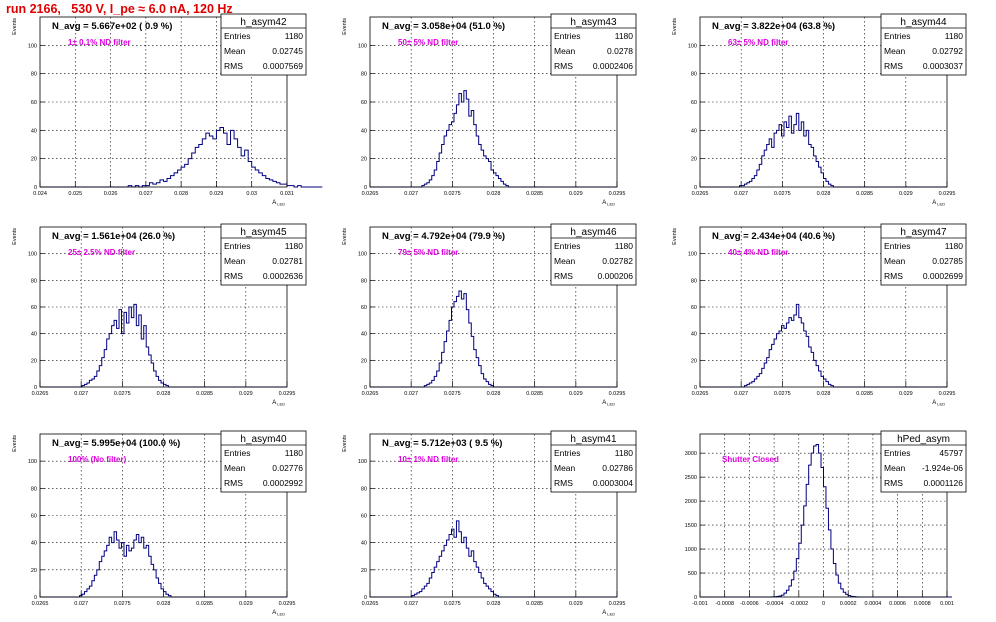  Describe the element at coordinates (943, 276) in the screenshot. I see `stats-value-rms: 0.0002699` at that location.